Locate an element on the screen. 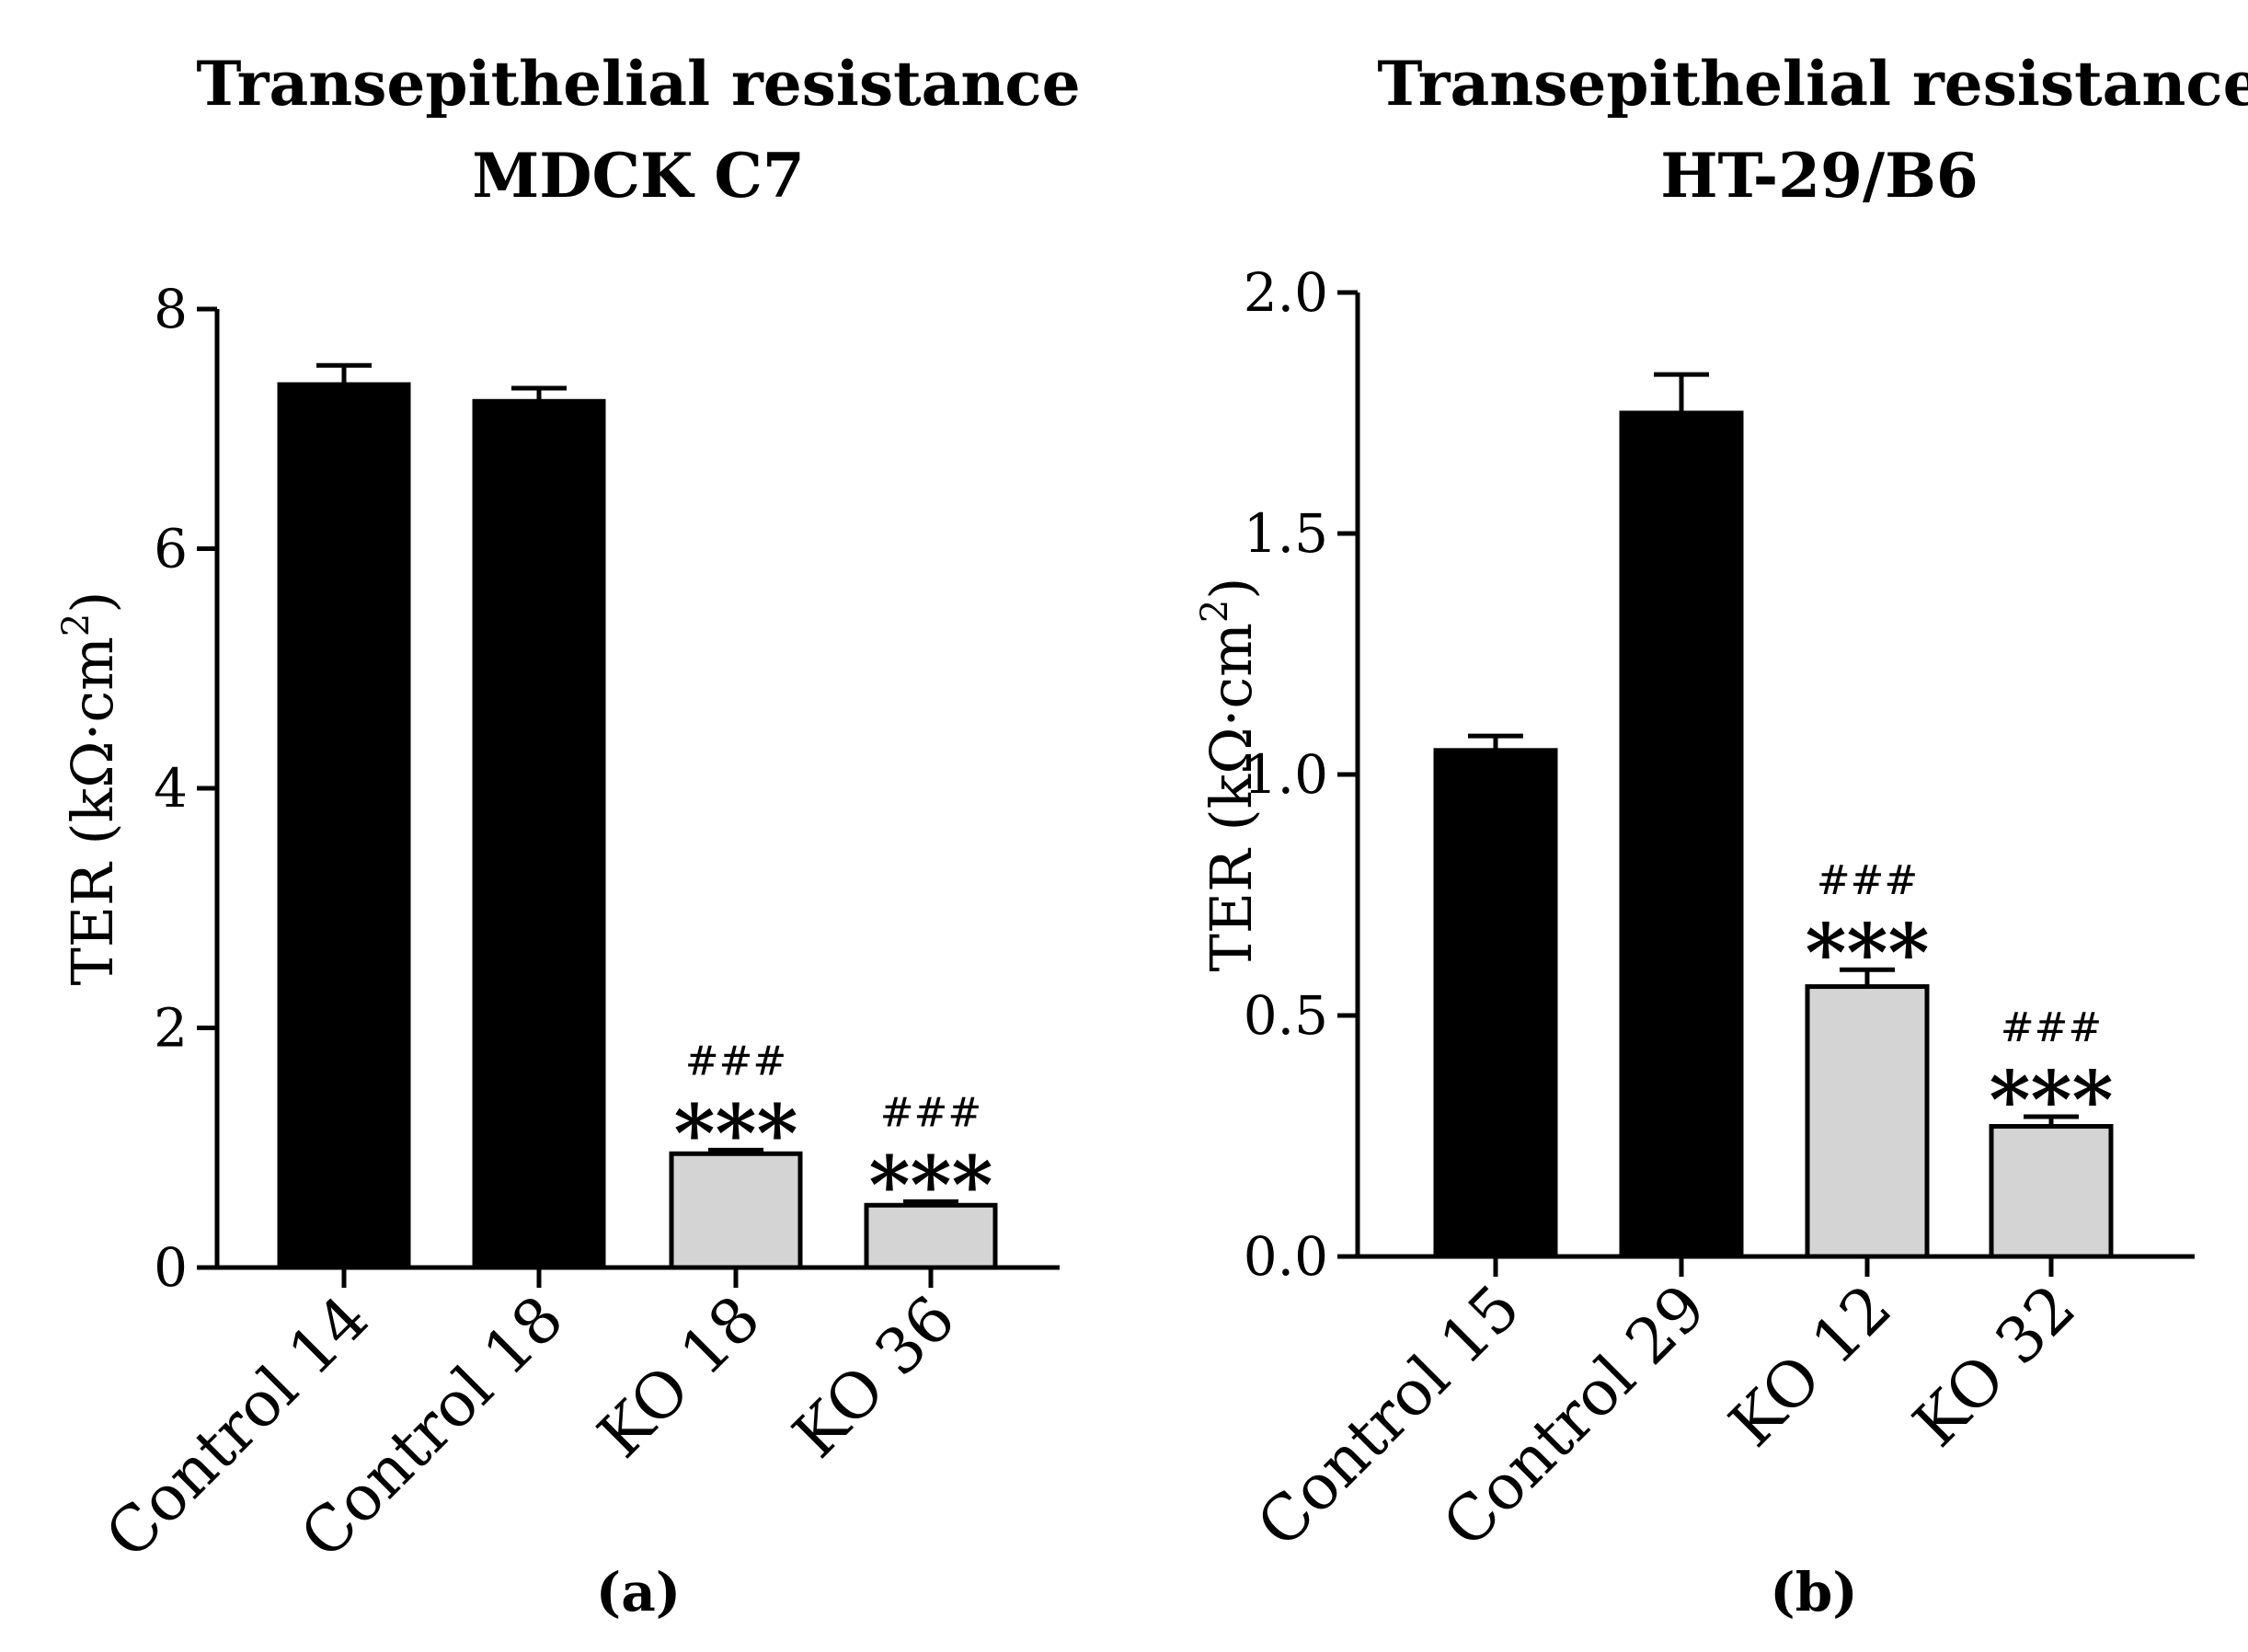  y-tick-label: 4 is located at coordinates (171, 788).